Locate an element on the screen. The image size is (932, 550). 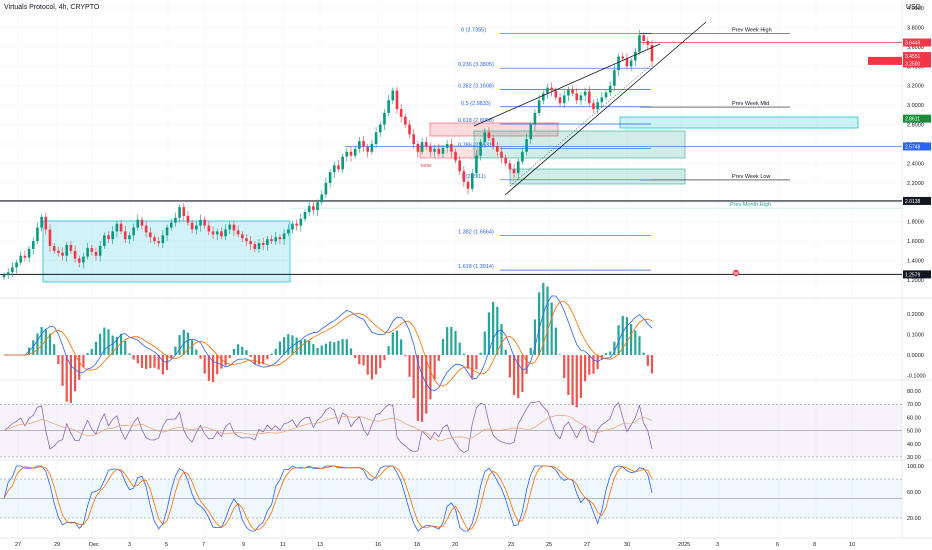
stochastic-pane: 100.00 60.00 20.00 is located at coordinates (462, 498).